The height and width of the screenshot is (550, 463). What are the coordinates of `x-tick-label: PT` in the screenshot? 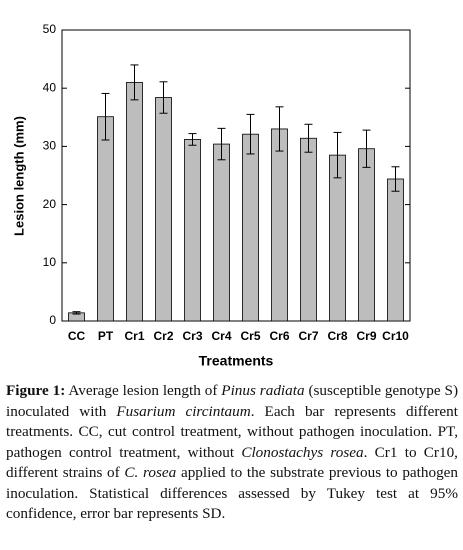 It's located at (106, 336).